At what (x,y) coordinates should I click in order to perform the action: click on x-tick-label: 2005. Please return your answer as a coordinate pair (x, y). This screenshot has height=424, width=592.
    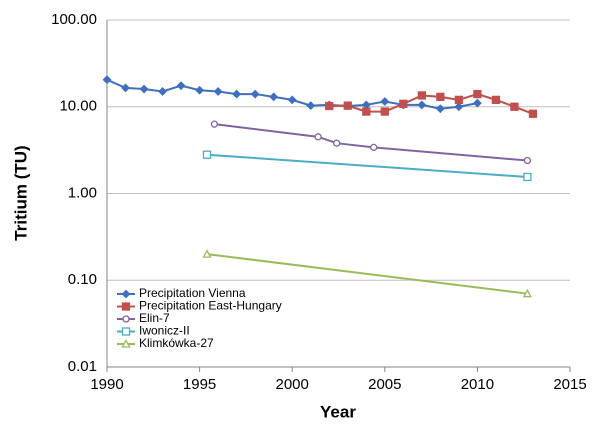
    Looking at the image, I should click on (384, 384).